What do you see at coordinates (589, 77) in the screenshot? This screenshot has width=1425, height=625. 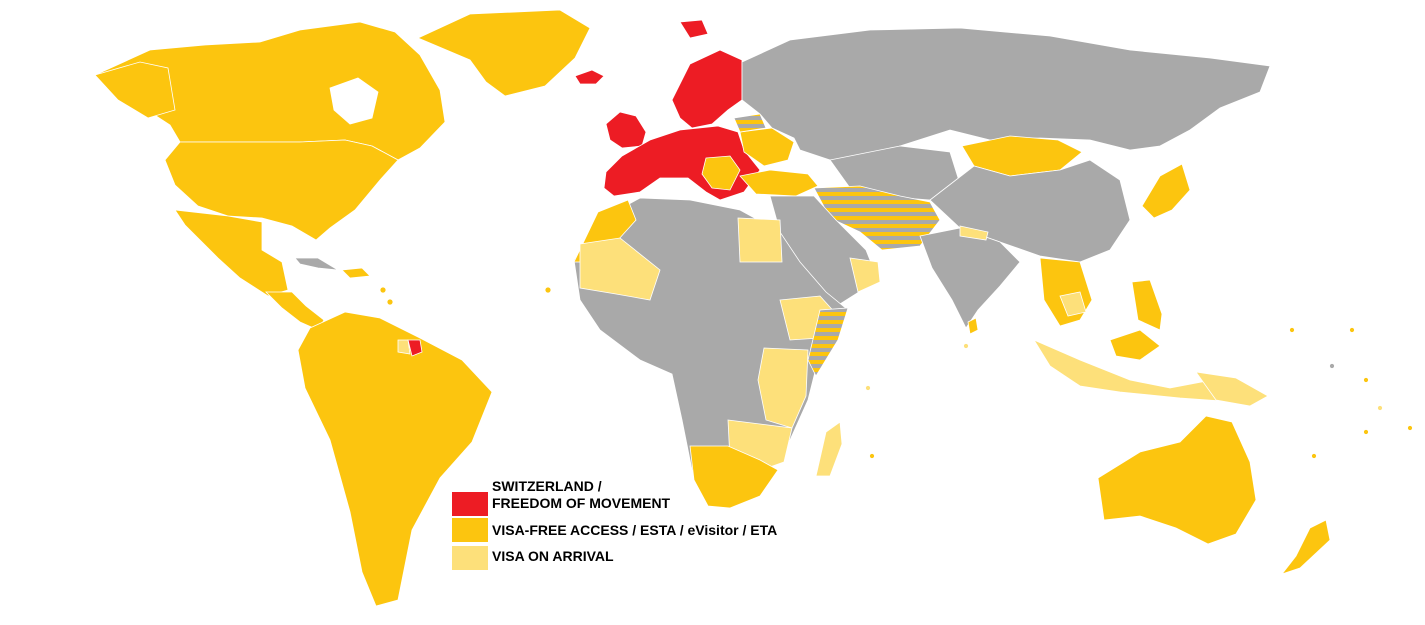 I see `iceland` at bounding box center [589, 77].